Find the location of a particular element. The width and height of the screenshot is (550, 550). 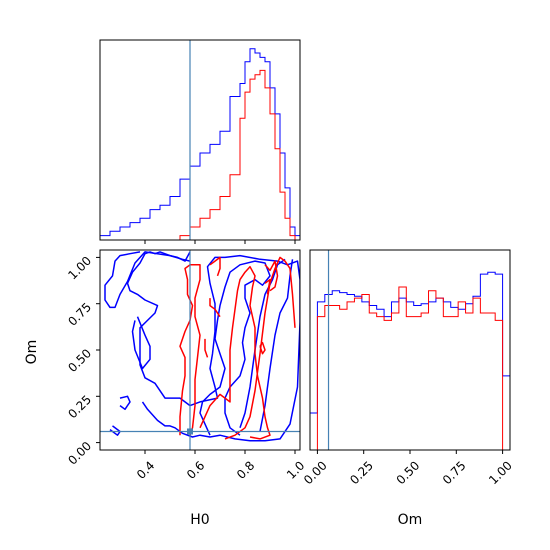

om-histogram-series-red is located at coordinates (410, 368).